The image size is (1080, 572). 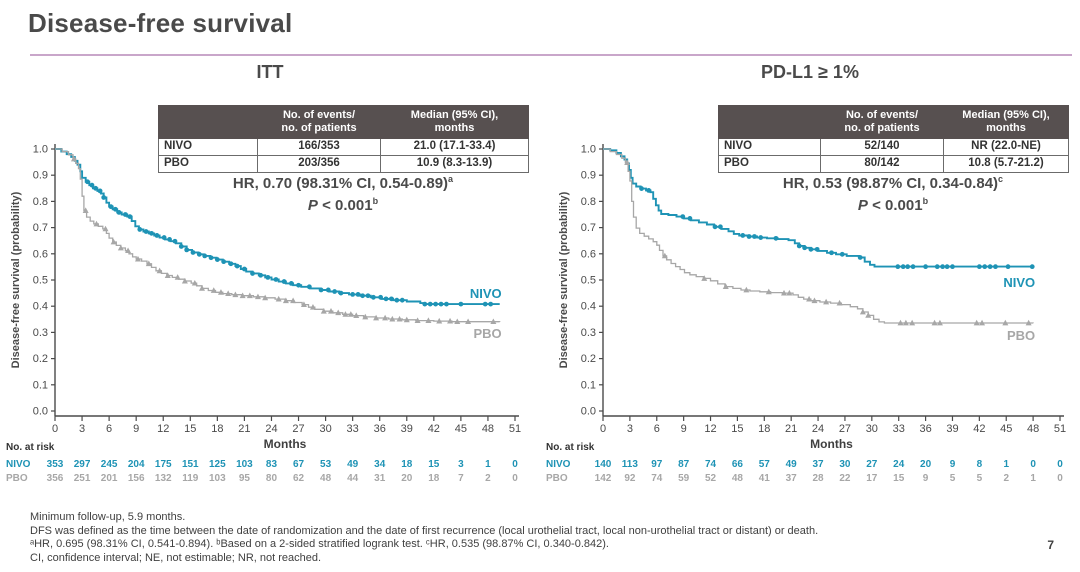 What do you see at coordinates (340, 183) in the screenshot?
I see `hr-value: HR, 0.70 (98.31% CI, 0.54-0.89)` at bounding box center [340, 183].